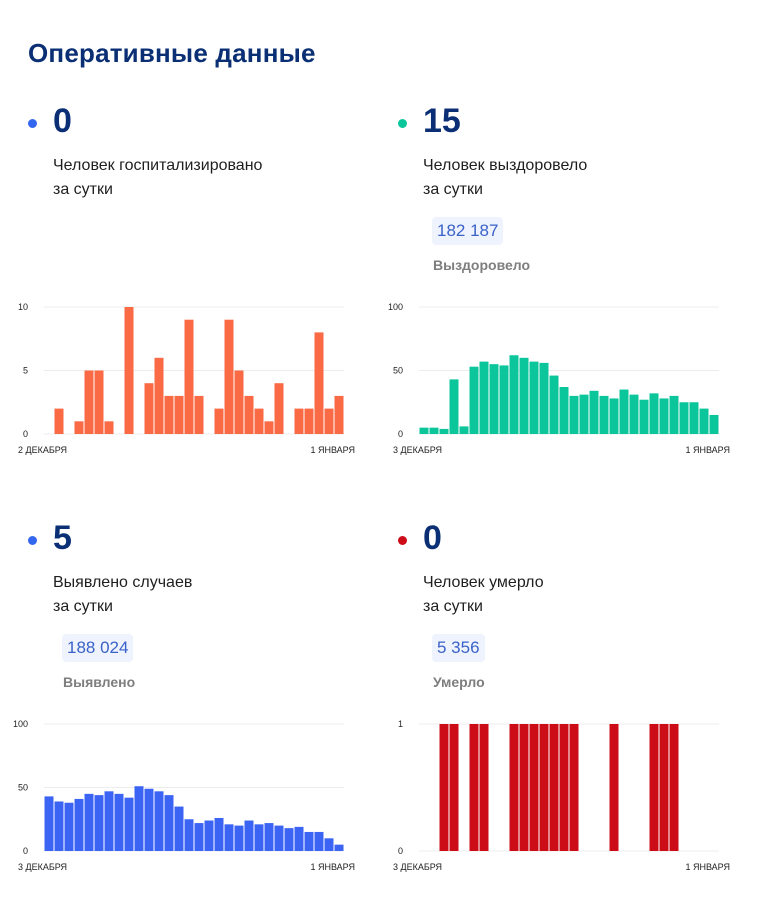 Image resolution: width=757 pixels, height=912 pixels. What do you see at coordinates (99, 682) in the screenshot?
I see `total-label: Выявлено` at bounding box center [99, 682].